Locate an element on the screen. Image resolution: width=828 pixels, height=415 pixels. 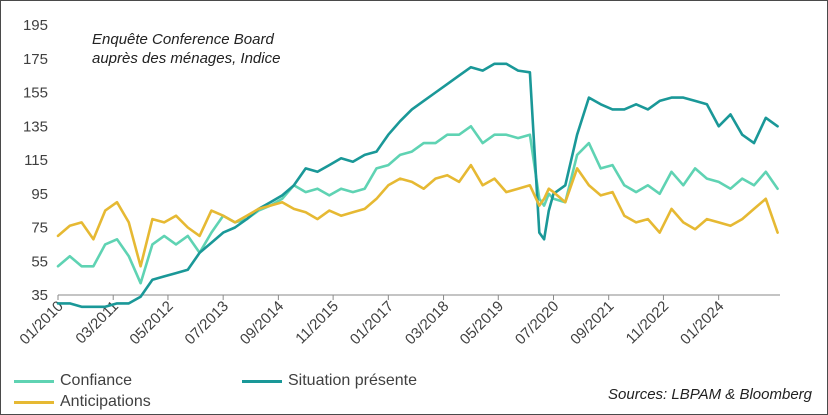
legend-label-situation: Situation présente is located at coordinates (352, 380).